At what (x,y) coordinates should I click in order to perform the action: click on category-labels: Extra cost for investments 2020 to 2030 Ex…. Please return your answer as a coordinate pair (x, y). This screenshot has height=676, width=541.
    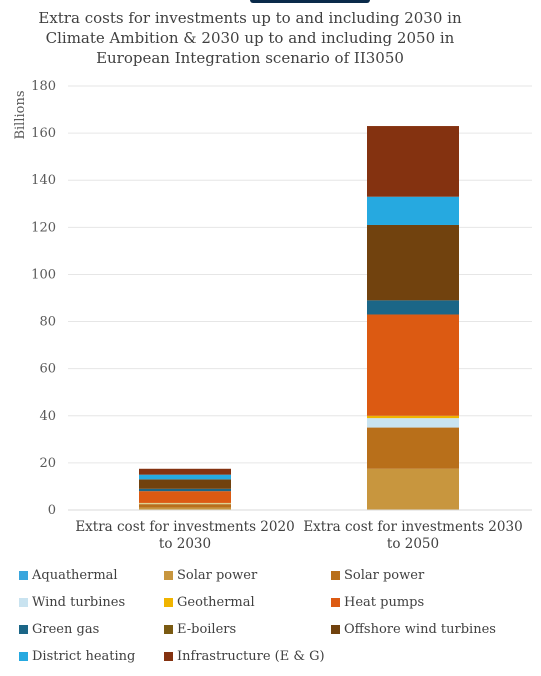
    Looking at the image, I should click on (298, 535).